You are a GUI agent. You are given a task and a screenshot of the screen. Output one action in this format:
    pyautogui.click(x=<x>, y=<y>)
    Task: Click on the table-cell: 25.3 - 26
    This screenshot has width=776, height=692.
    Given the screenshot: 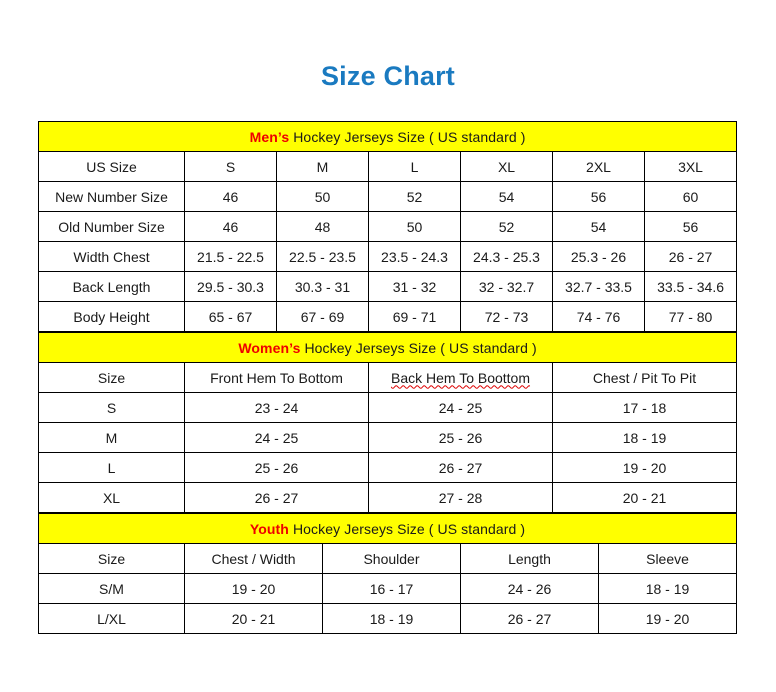 What is the action you would take?
    pyautogui.click(x=598, y=256)
    